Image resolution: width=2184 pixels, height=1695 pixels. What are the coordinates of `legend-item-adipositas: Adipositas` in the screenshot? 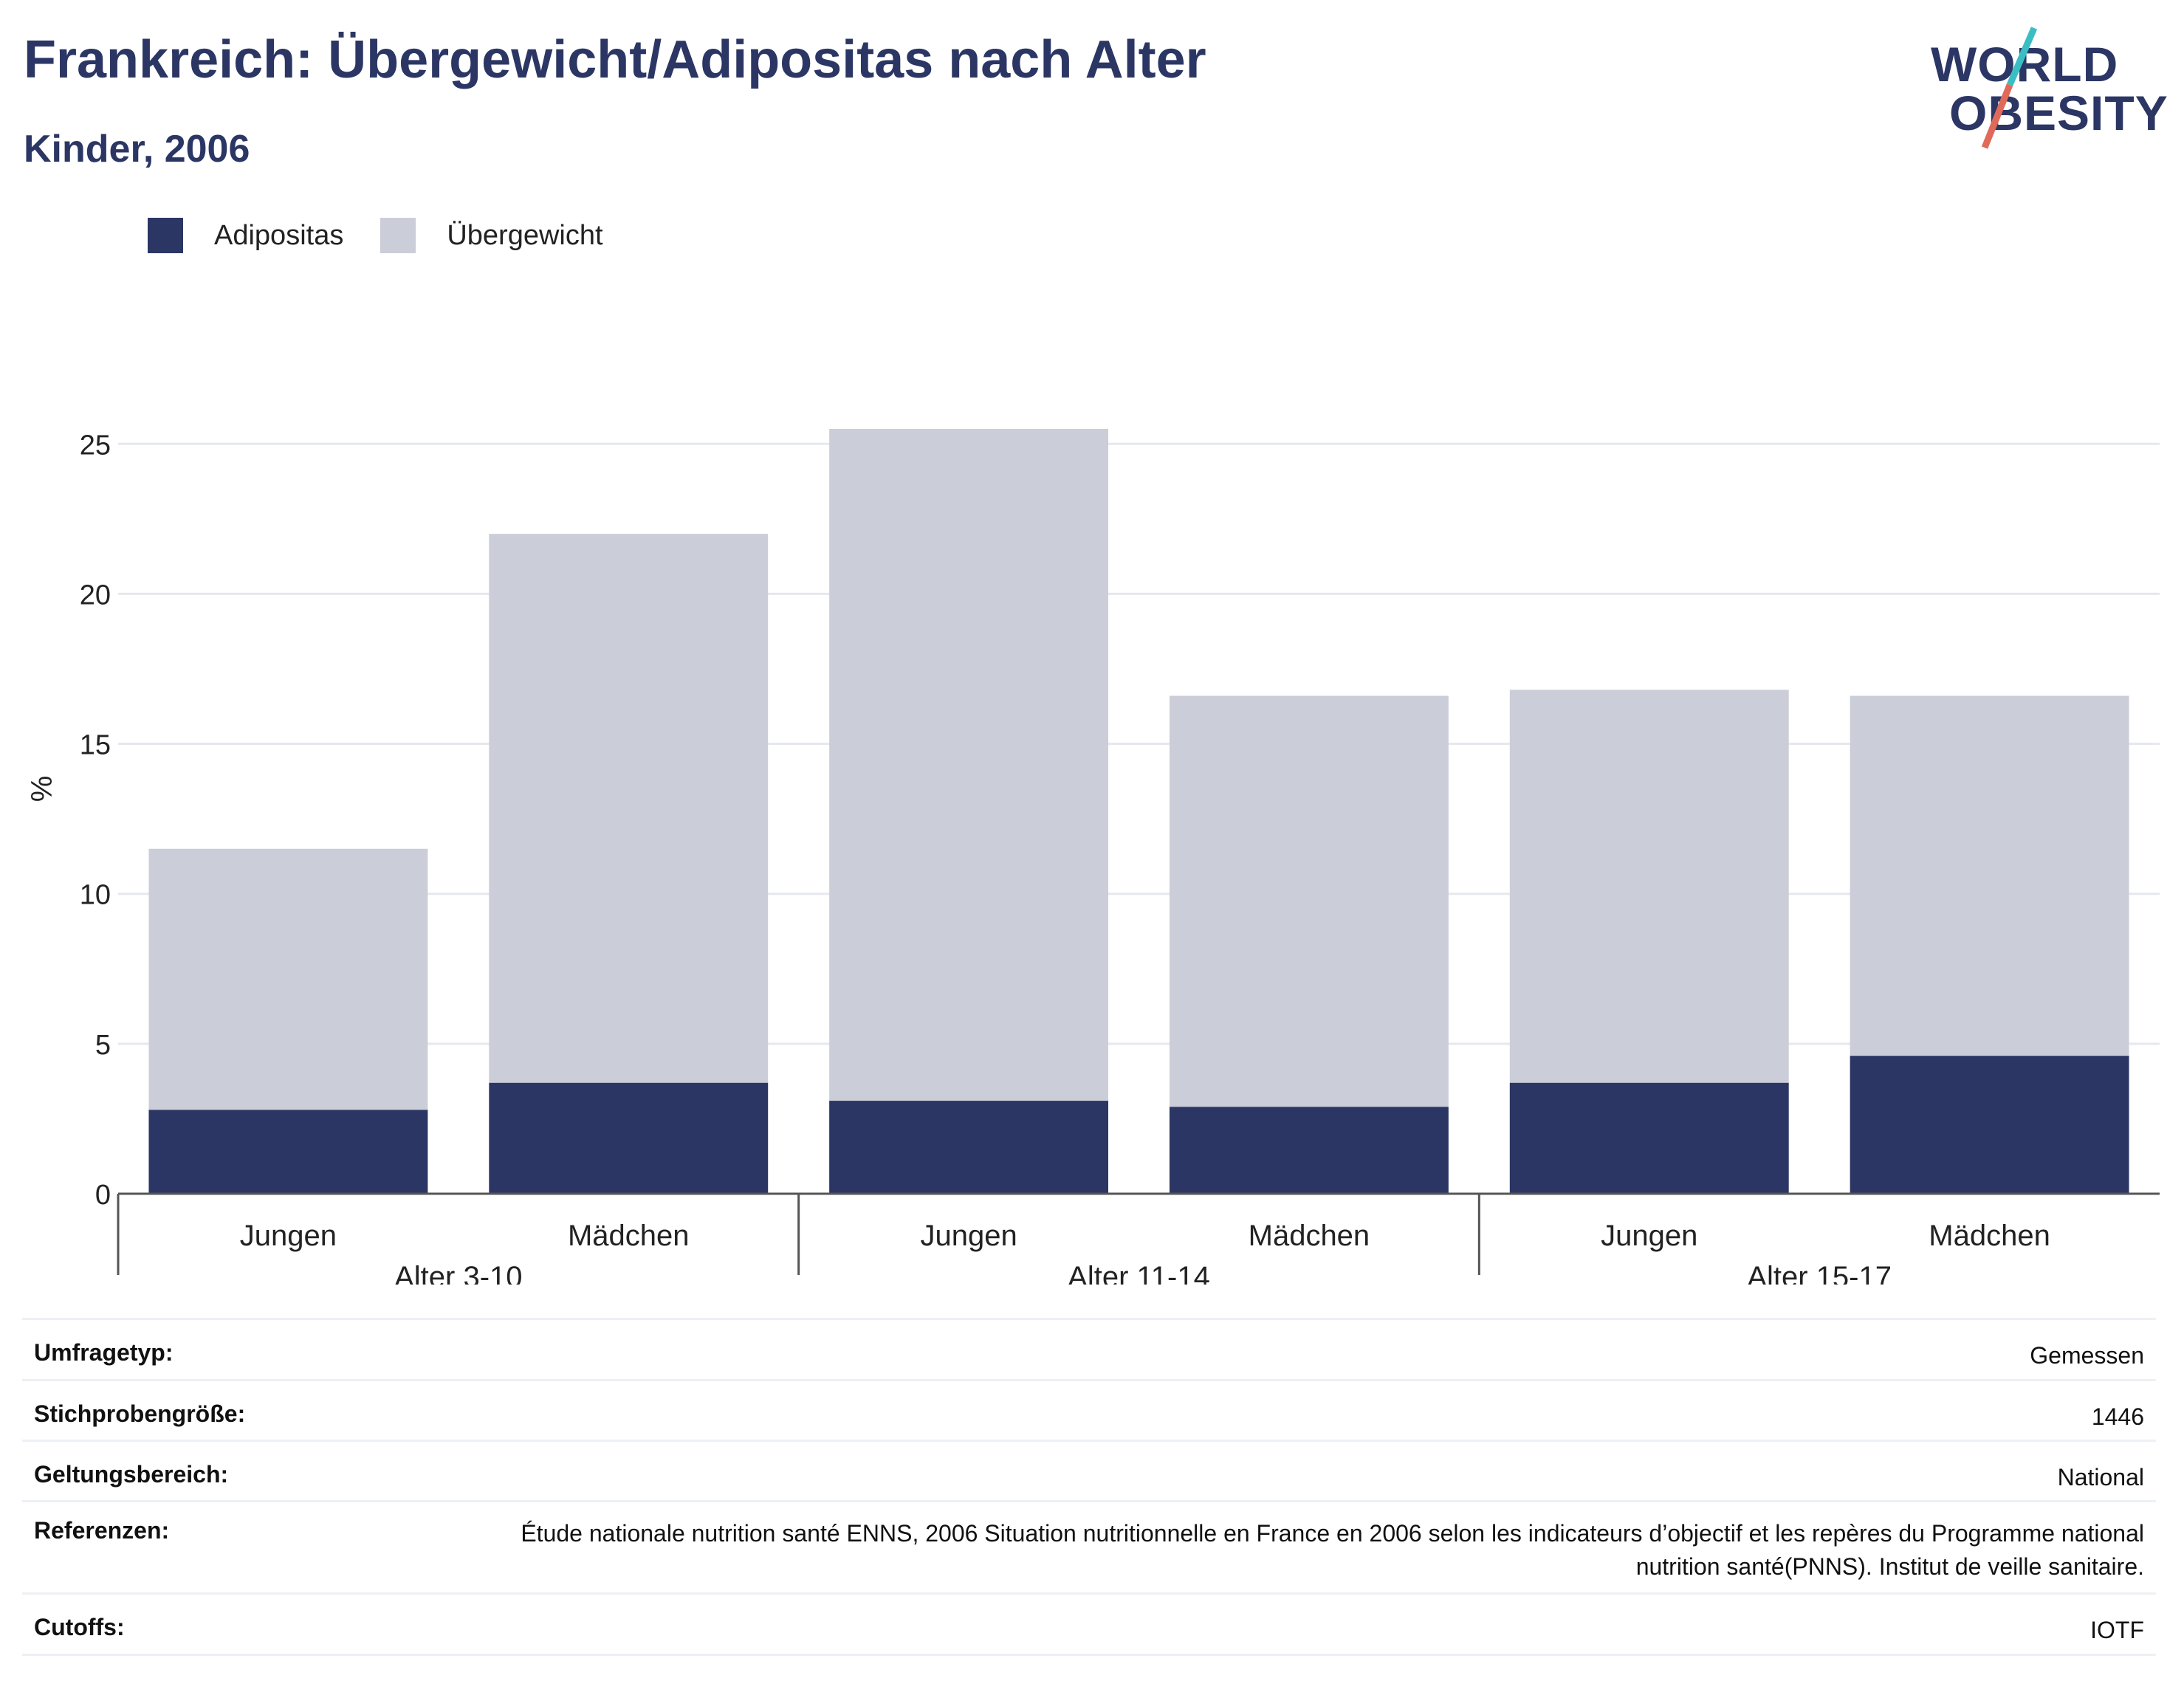 It's located at (245, 235).